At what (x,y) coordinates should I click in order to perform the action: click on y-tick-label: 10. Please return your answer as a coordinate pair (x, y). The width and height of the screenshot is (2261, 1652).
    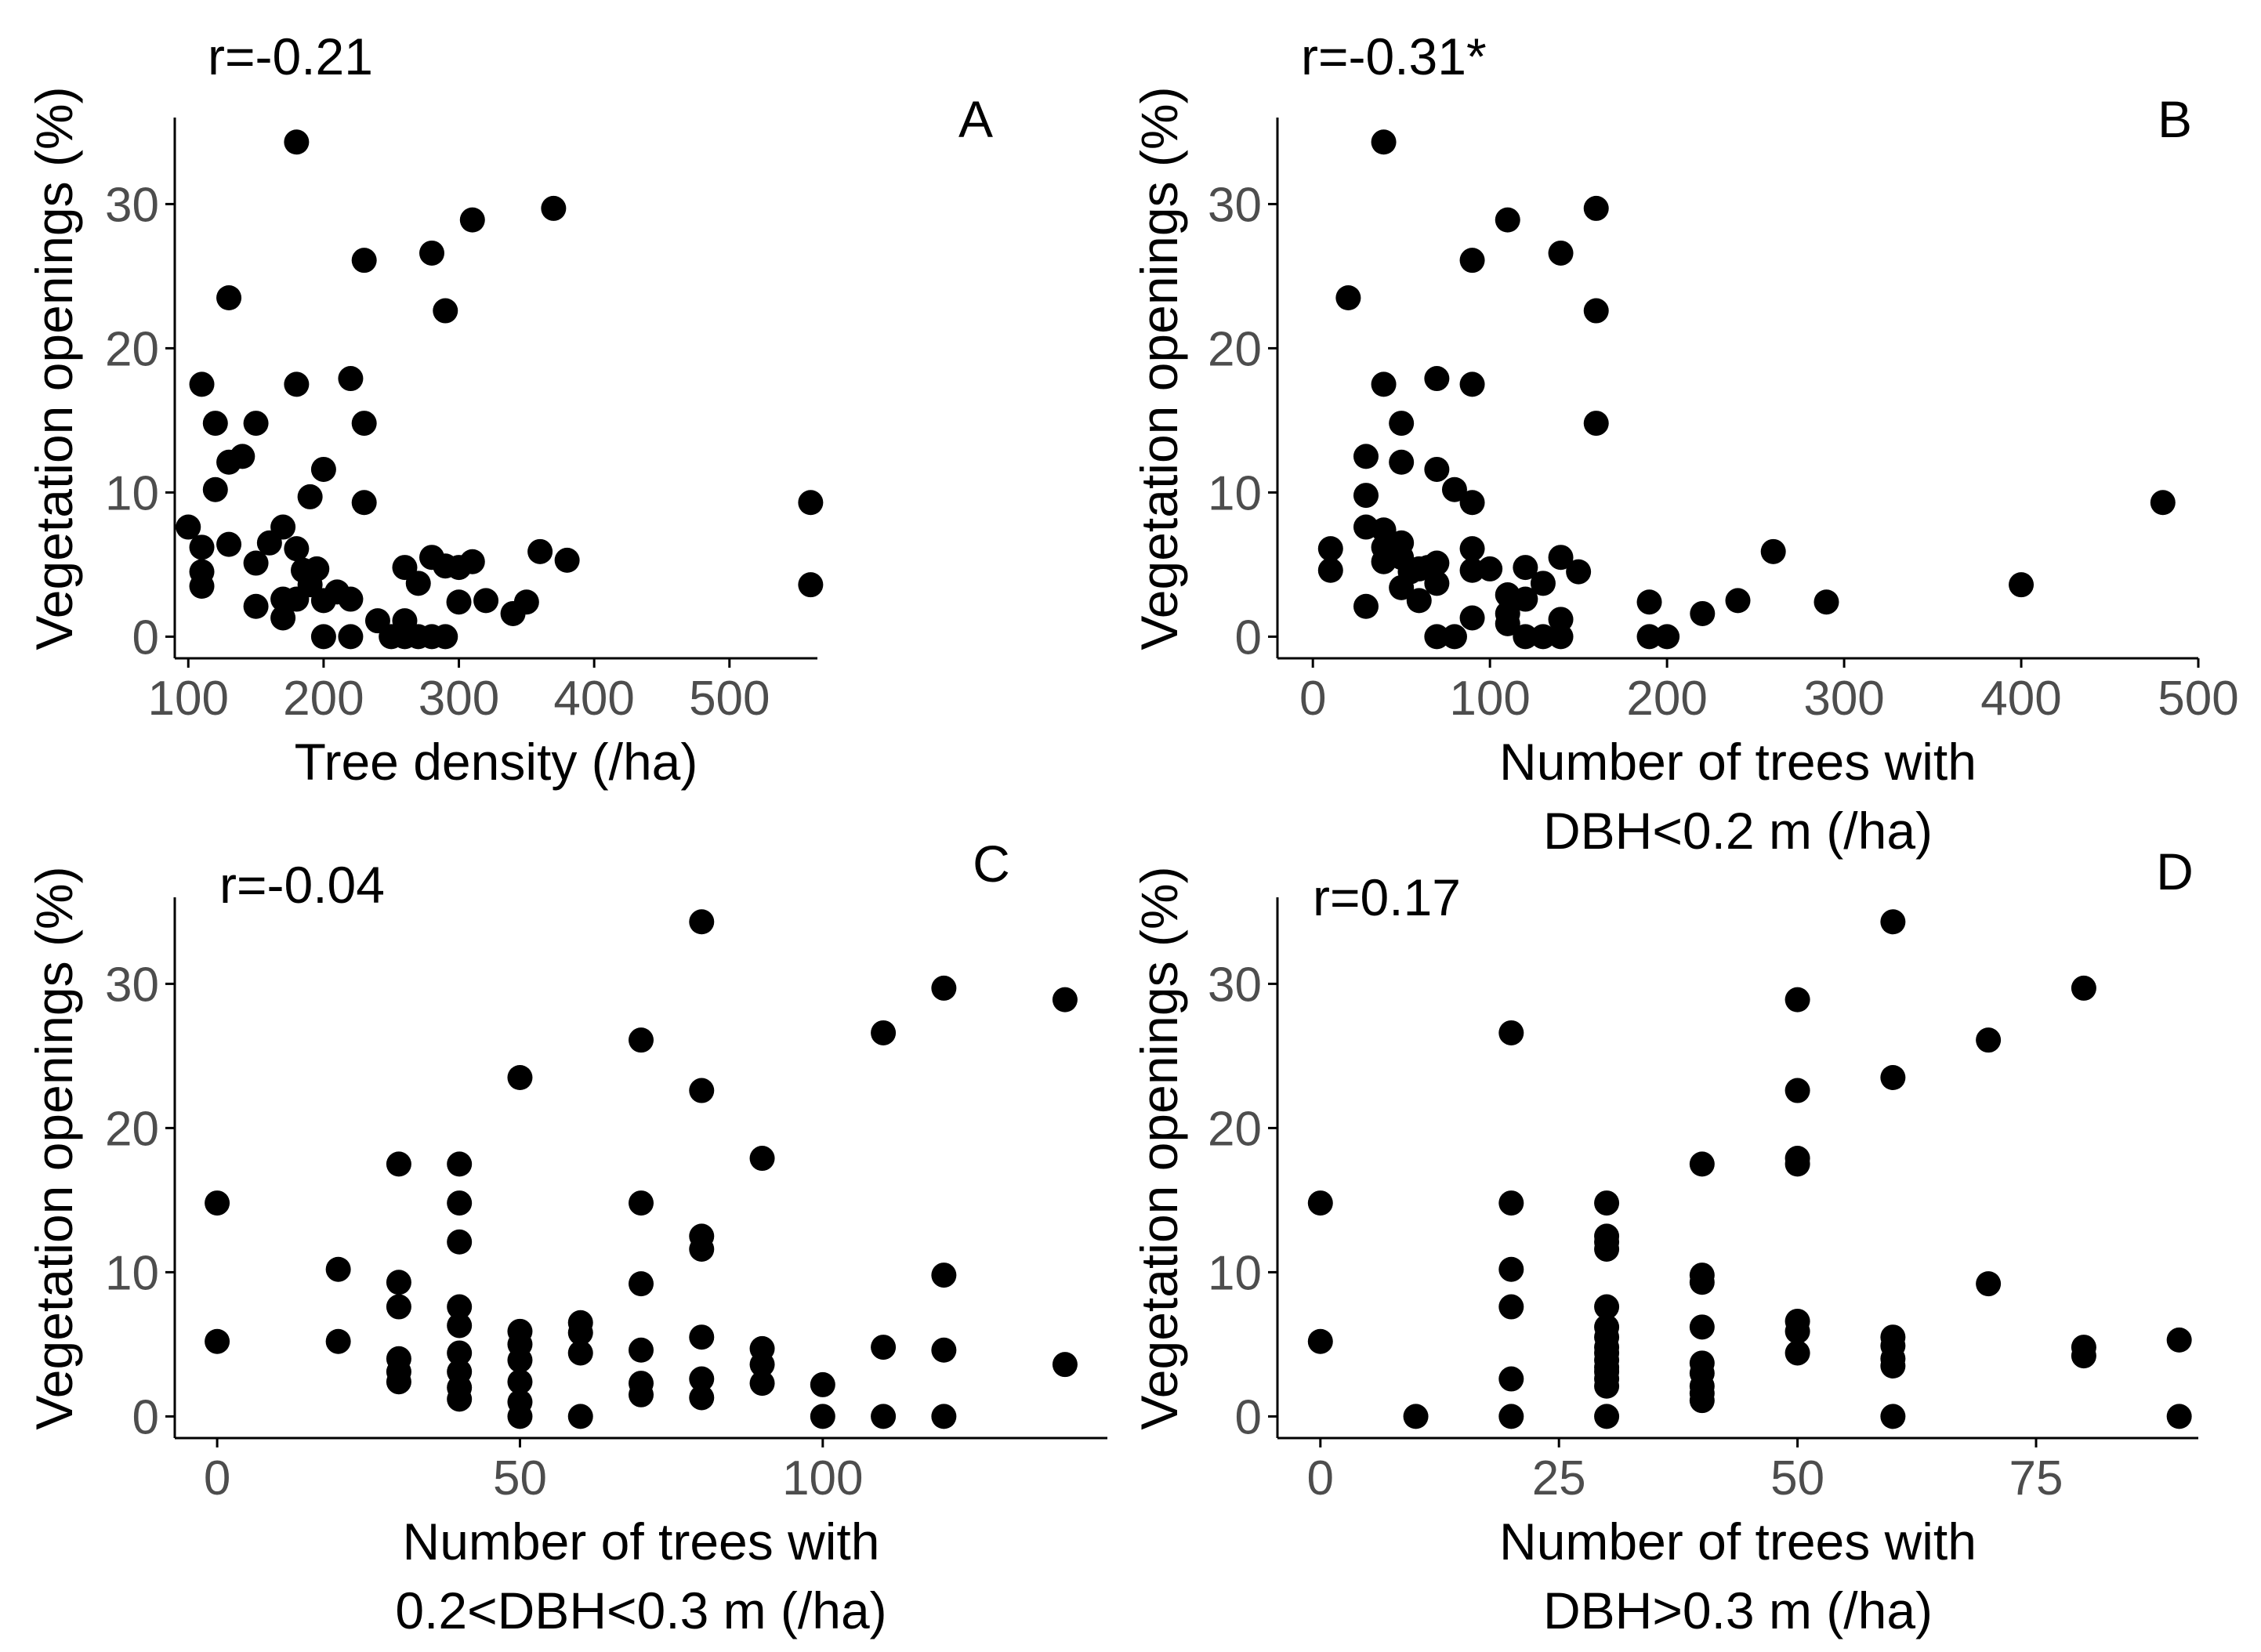
    Looking at the image, I should click on (132, 1273).